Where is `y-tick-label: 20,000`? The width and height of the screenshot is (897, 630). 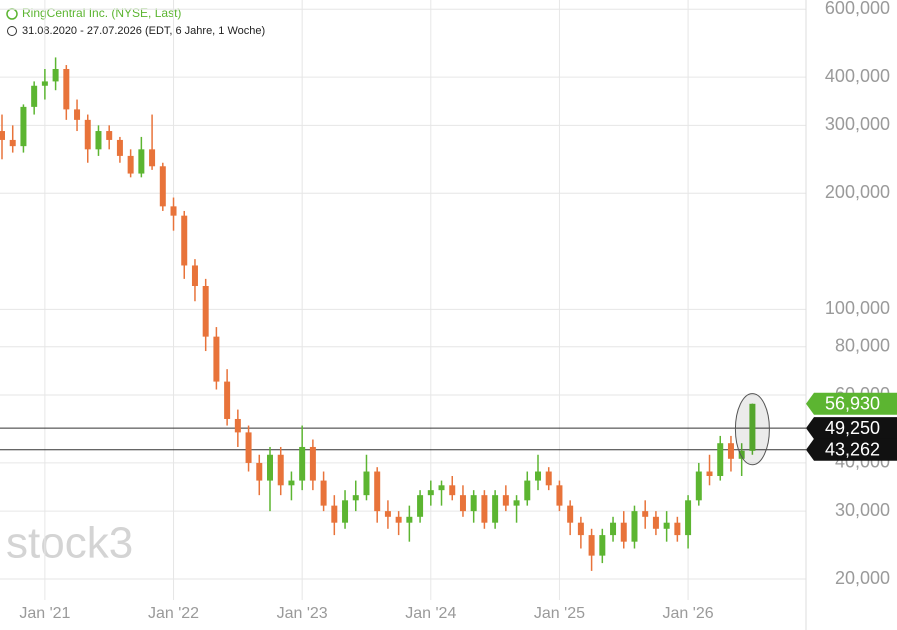 y-tick-label: 20,000 is located at coordinates (862, 578).